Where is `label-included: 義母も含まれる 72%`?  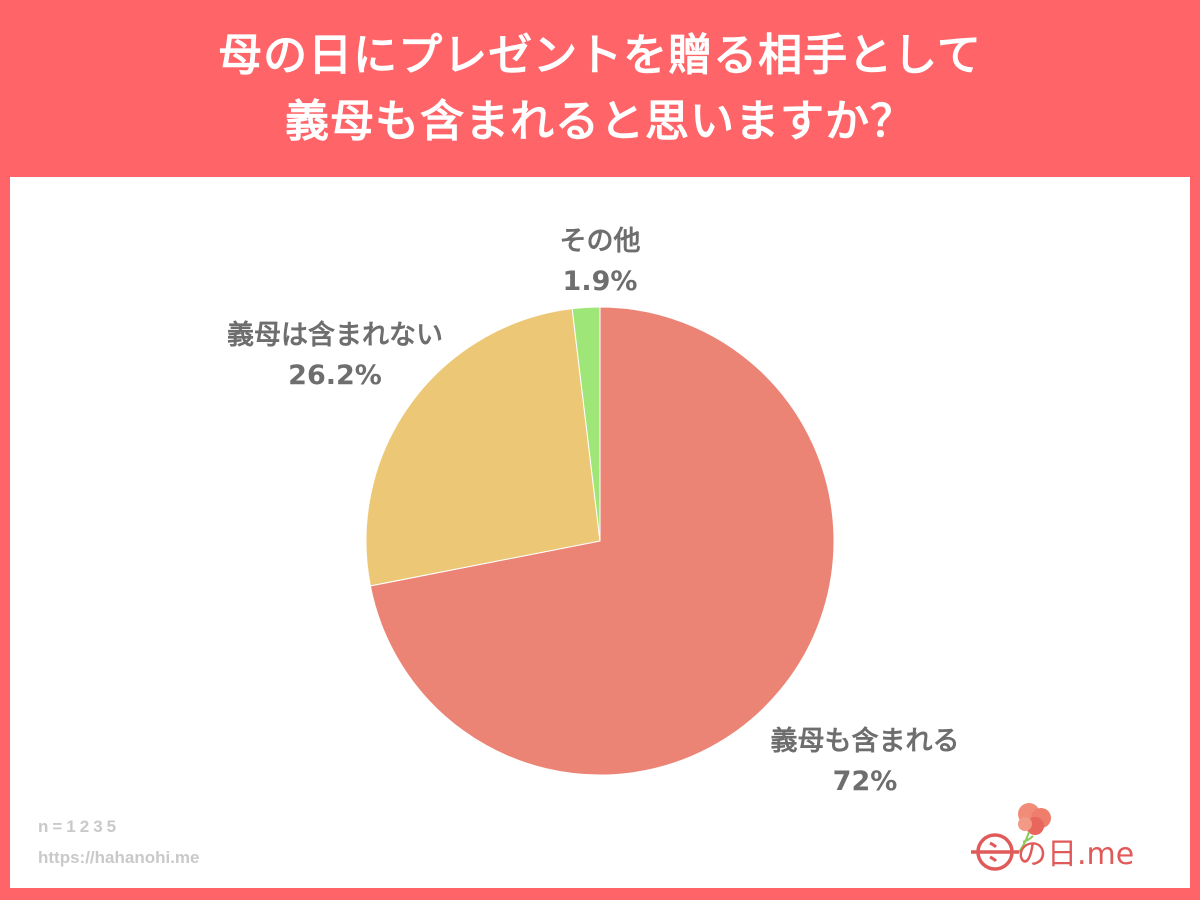 label-included: 義母も含まれる 72% is located at coordinates (865, 762).